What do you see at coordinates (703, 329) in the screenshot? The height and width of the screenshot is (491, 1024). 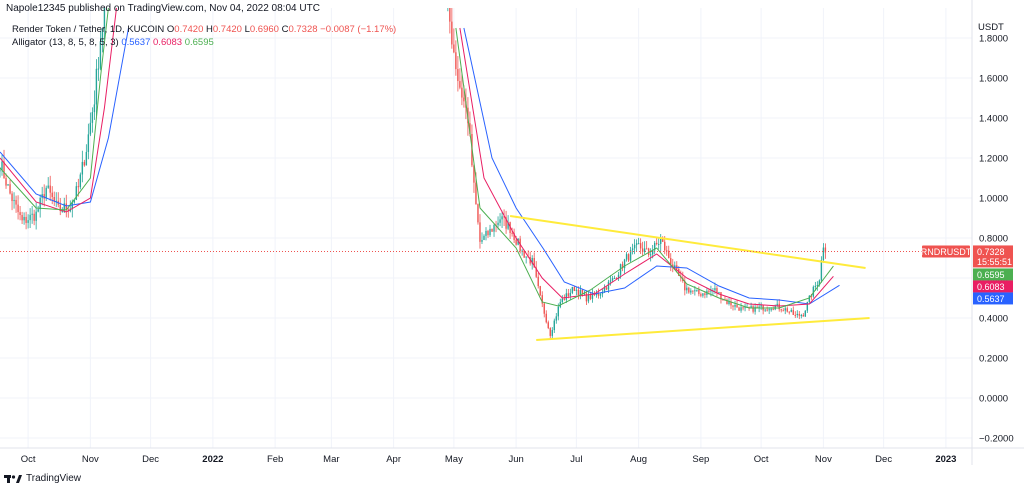 I see `trendline` at bounding box center [703, 329].